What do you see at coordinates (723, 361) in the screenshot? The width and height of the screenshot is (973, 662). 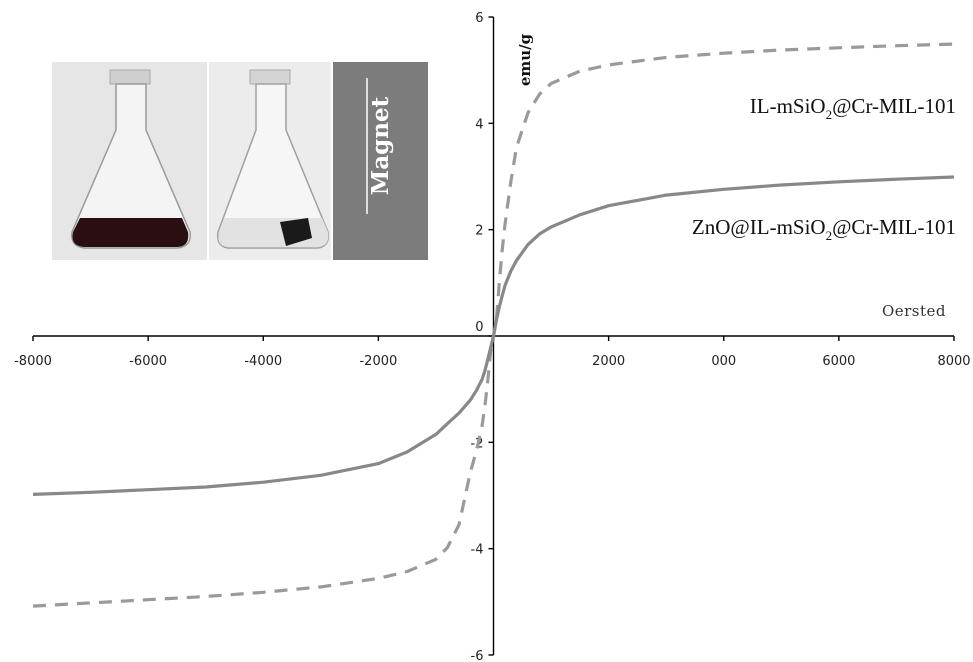 I see `x-tick-label: 000` at bounding box center [723, 361].